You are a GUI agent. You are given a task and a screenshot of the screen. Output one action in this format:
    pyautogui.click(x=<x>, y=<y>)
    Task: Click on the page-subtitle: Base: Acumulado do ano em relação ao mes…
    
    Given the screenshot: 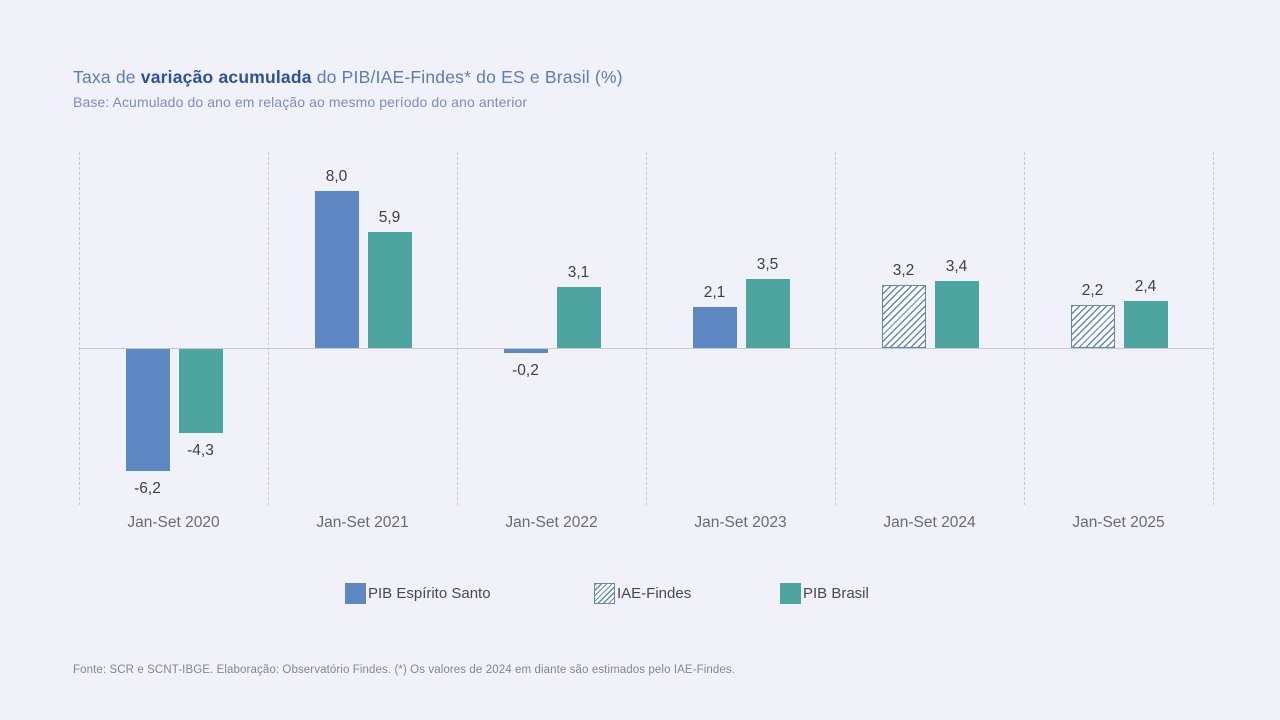 What is the action you would take?
    pyautogui.click(x=300, y=102)
    